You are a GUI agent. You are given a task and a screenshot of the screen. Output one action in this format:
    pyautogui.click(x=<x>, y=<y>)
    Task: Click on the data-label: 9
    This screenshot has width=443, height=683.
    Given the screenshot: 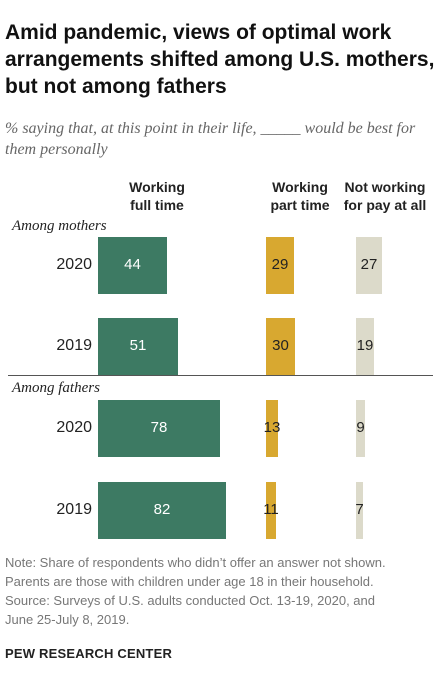 What is the action you would take?
    pyautogui.click(x=360, y=427)
    